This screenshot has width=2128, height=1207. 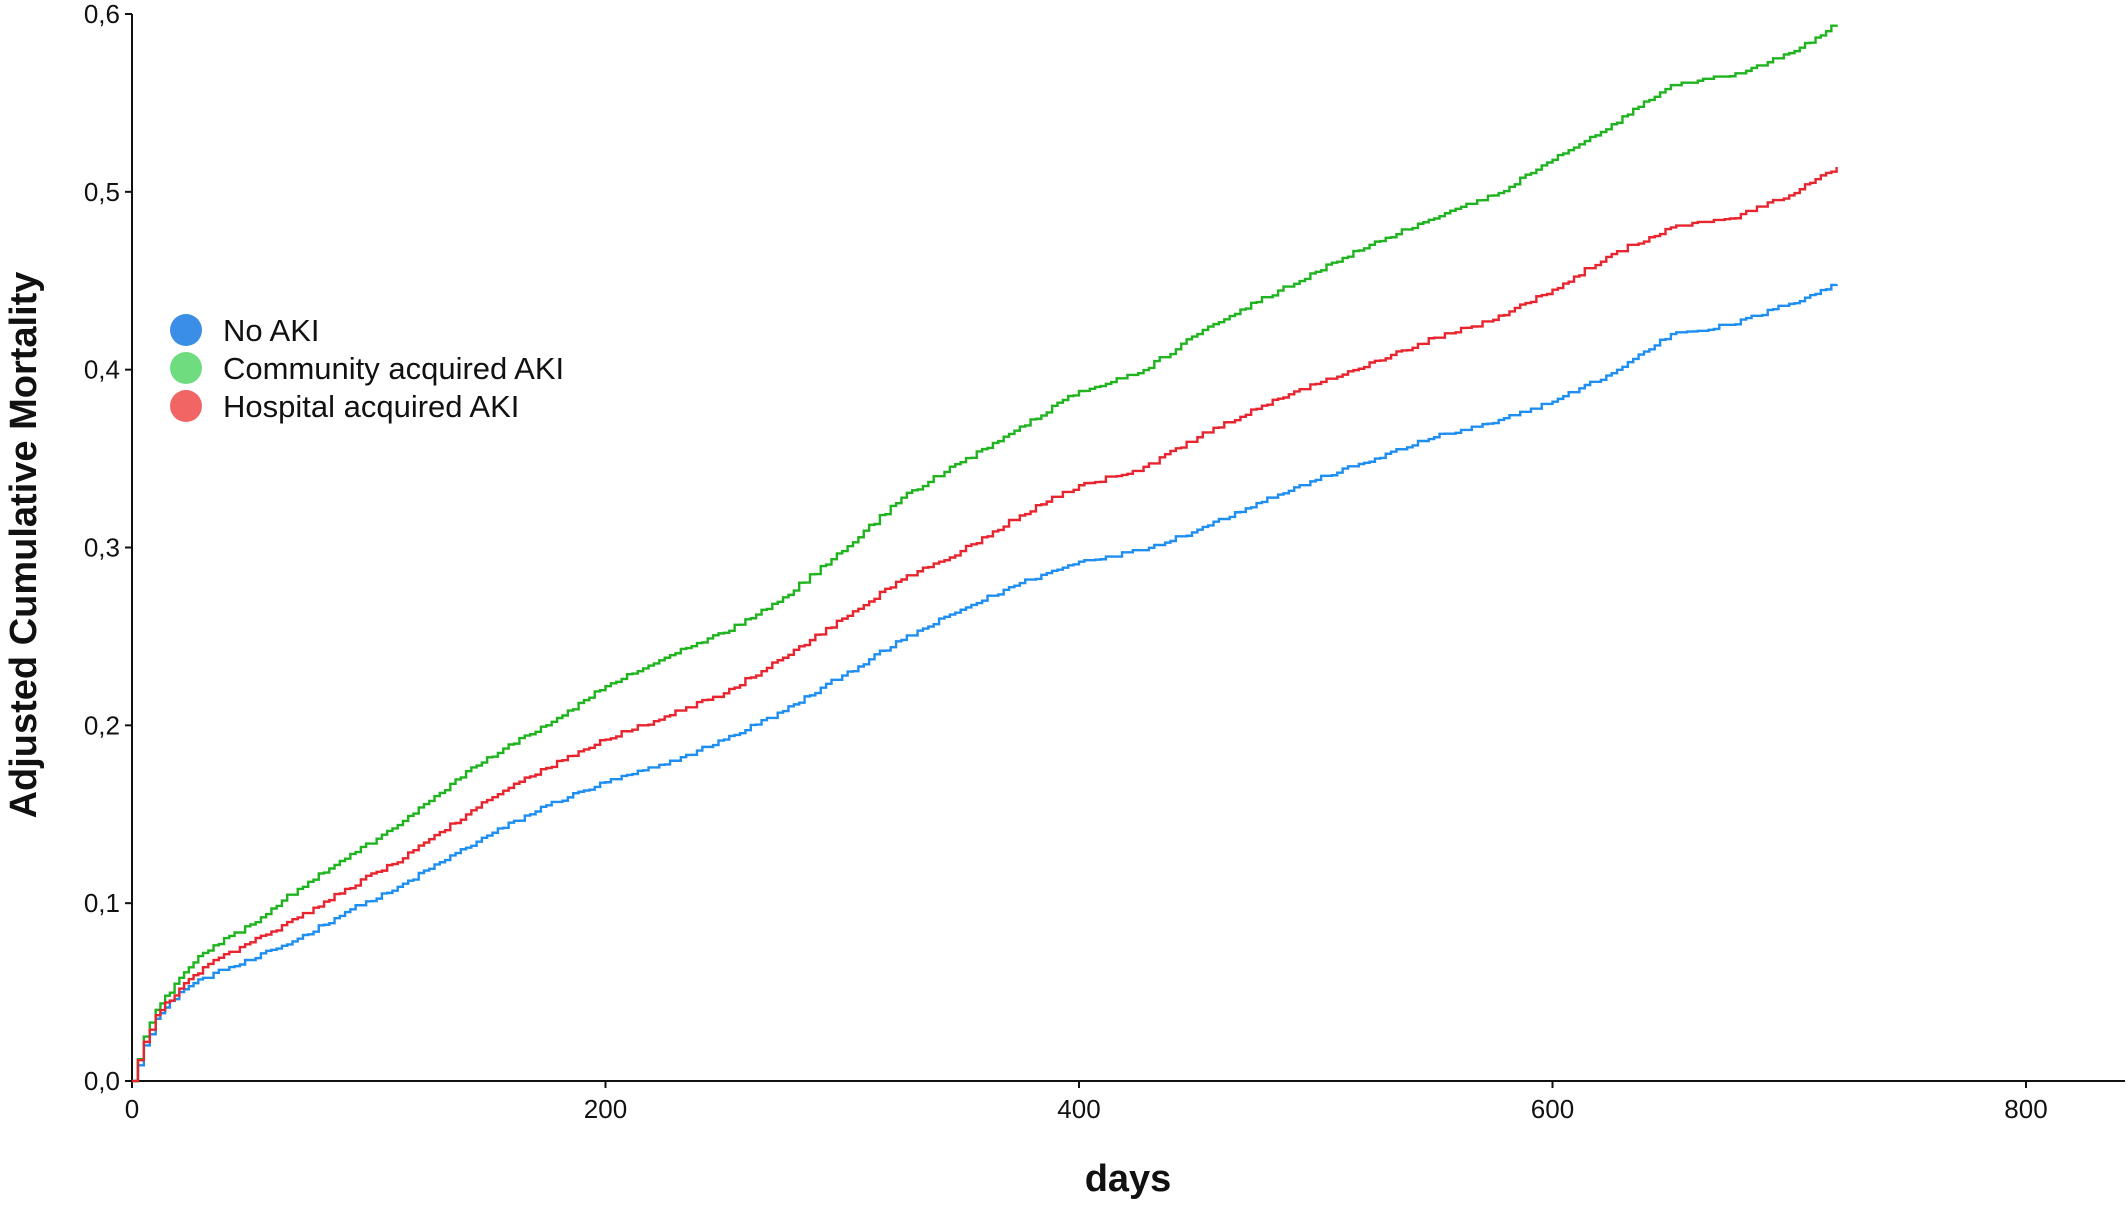 I want to click on y-tick-label: 0,6, so click(x=102, y=14).